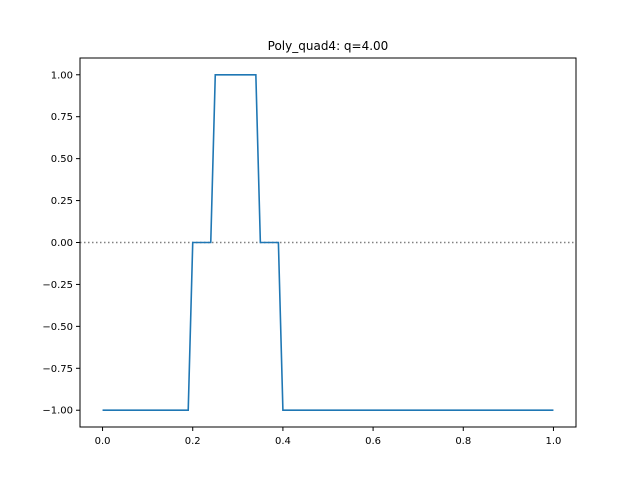 Image resolution: width=640 pixels, height=480 pixels. Describe the element at coordinates (103, 441) in the screenshot. I see `x-tick-label: 0.0` at that location.